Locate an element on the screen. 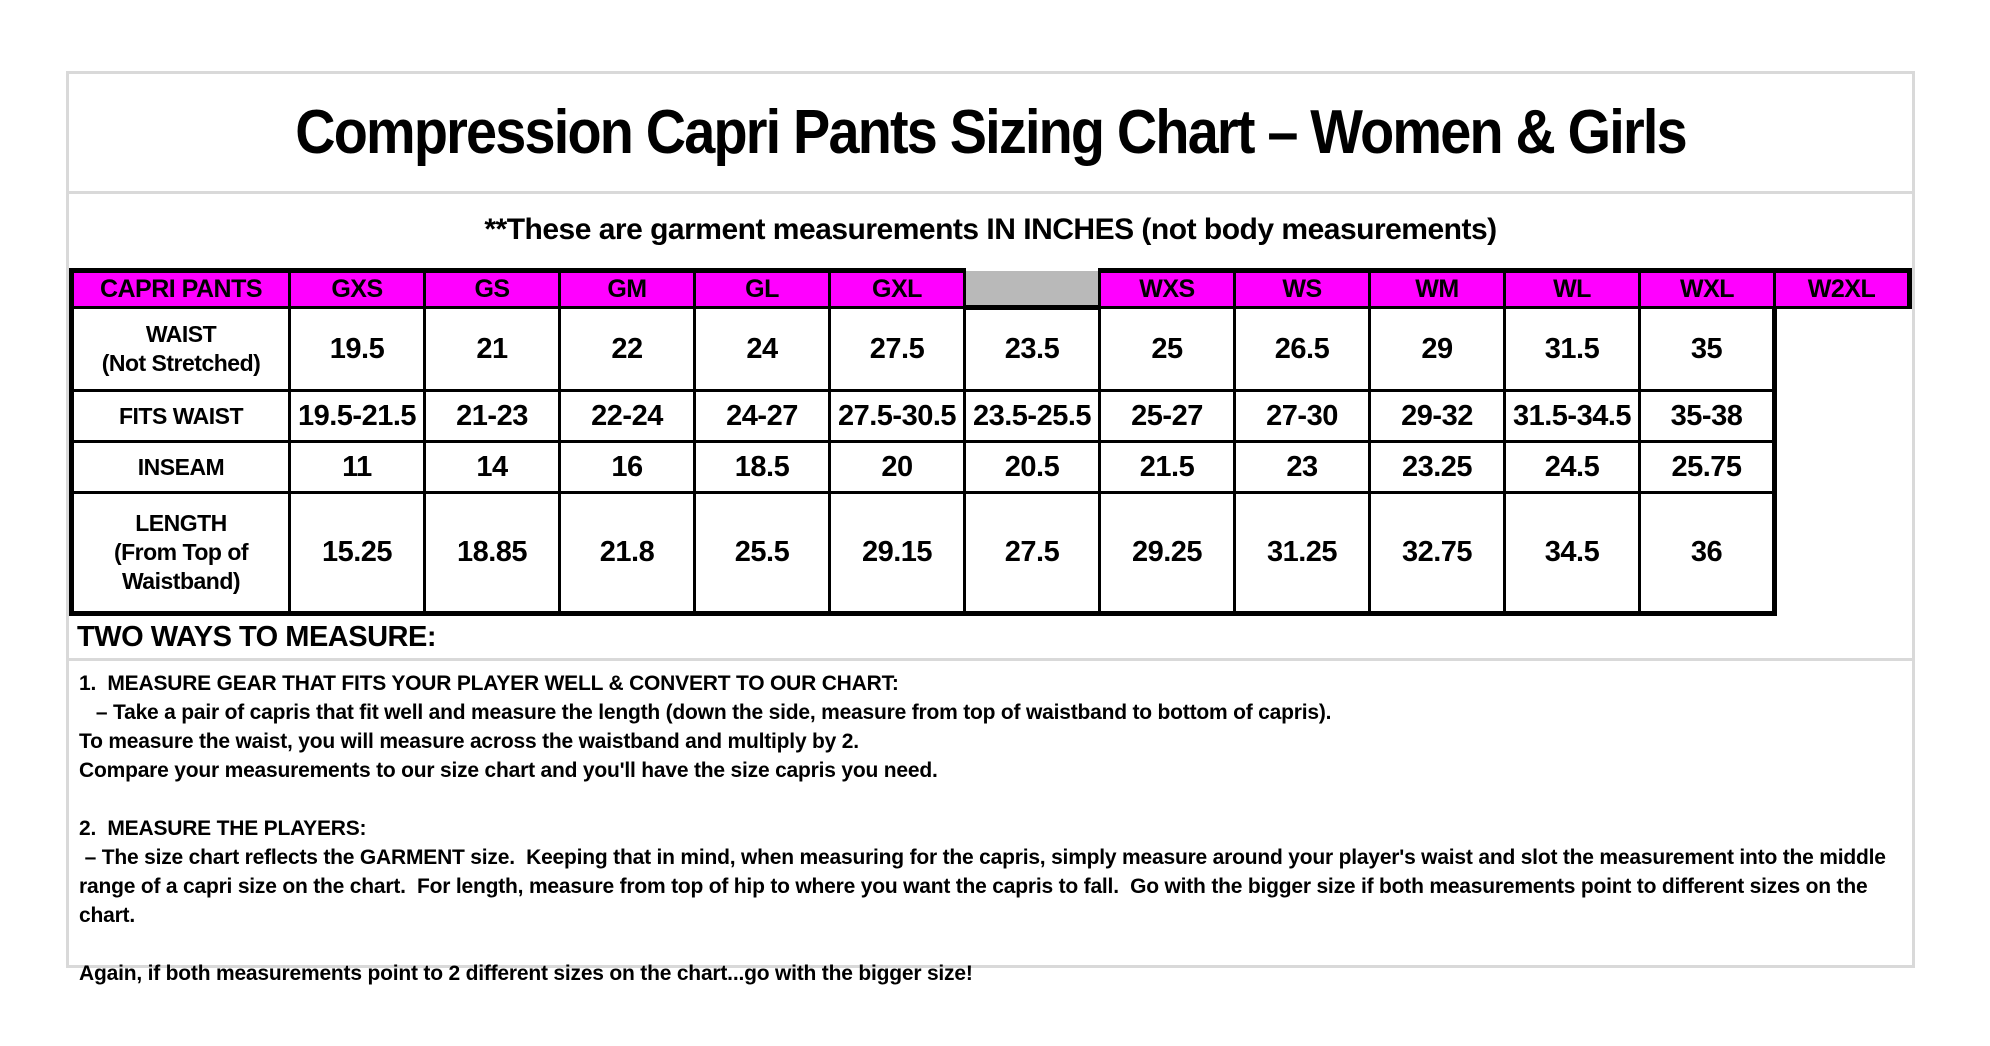 The width and height of the screenshot is (1990, 1046). size-value-cell: 31.25 is located at coordinates (1302, 553).